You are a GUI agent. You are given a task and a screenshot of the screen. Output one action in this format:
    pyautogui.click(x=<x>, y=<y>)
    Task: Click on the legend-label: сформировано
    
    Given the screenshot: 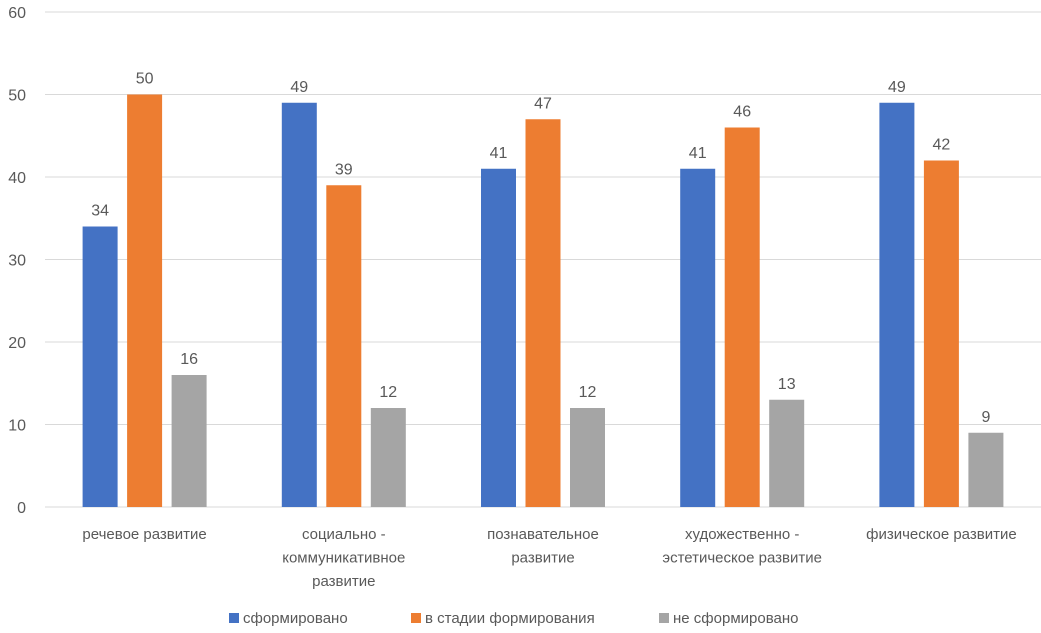 What is the action you would take?
    pyautogui.click(x=295, y=618)
    